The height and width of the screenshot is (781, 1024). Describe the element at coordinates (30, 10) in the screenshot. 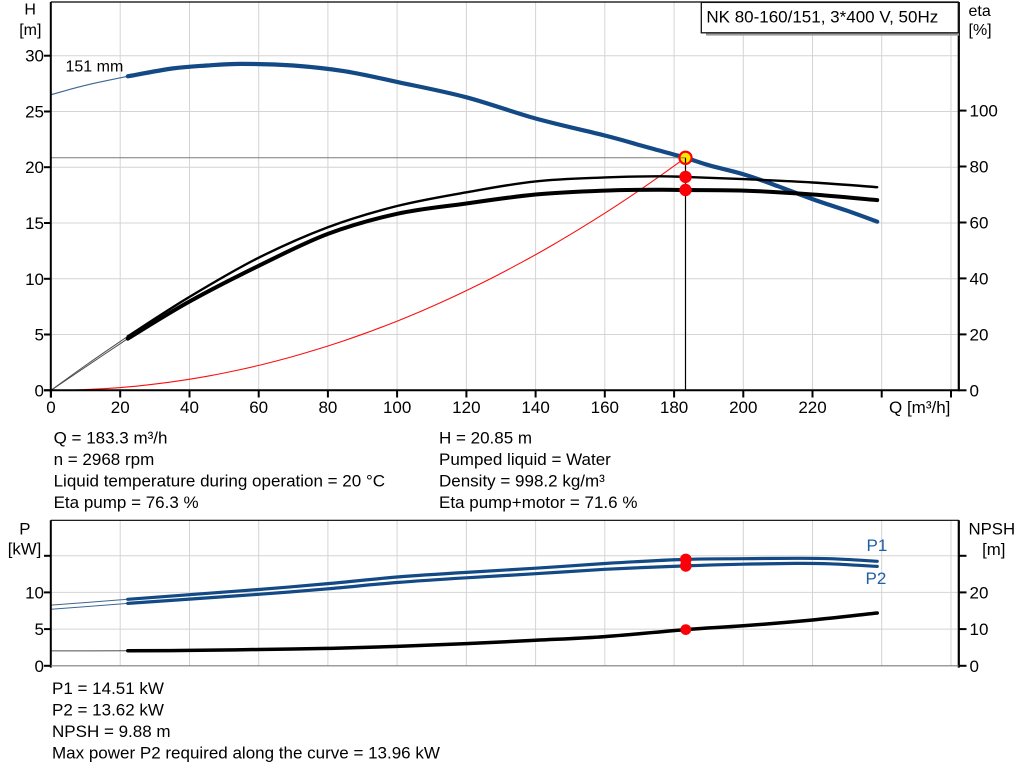

I see `svg-text: H` at that location.